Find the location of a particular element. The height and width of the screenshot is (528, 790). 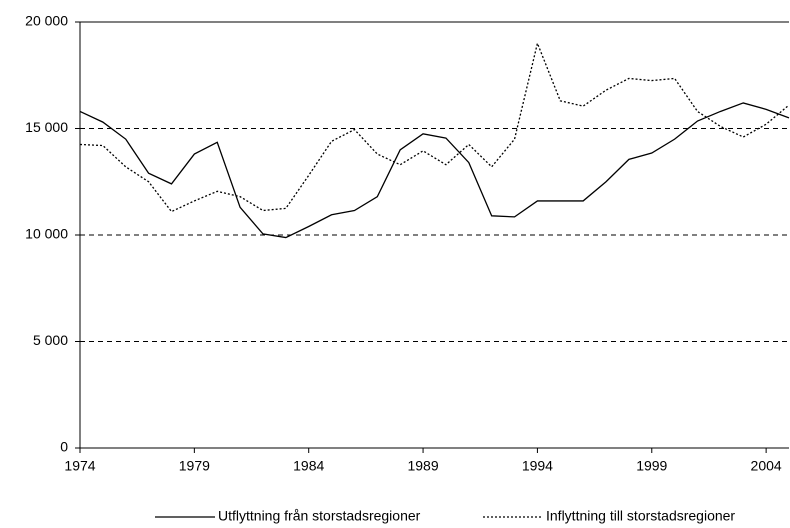

x-tick-label: 1999 is located at coordinates (651, 466).